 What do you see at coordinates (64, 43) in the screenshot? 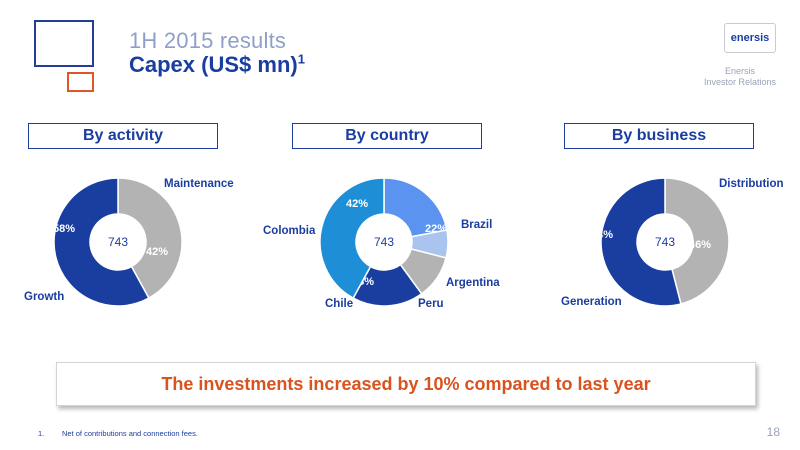
I see `logo-square-blue` at bounding box center [64, 43].